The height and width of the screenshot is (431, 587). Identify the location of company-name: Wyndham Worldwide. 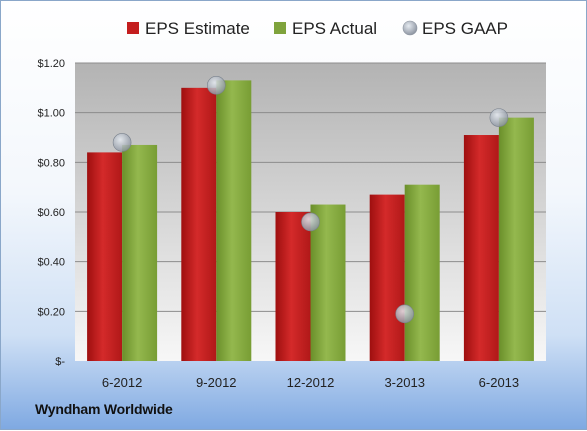
(104, 409).